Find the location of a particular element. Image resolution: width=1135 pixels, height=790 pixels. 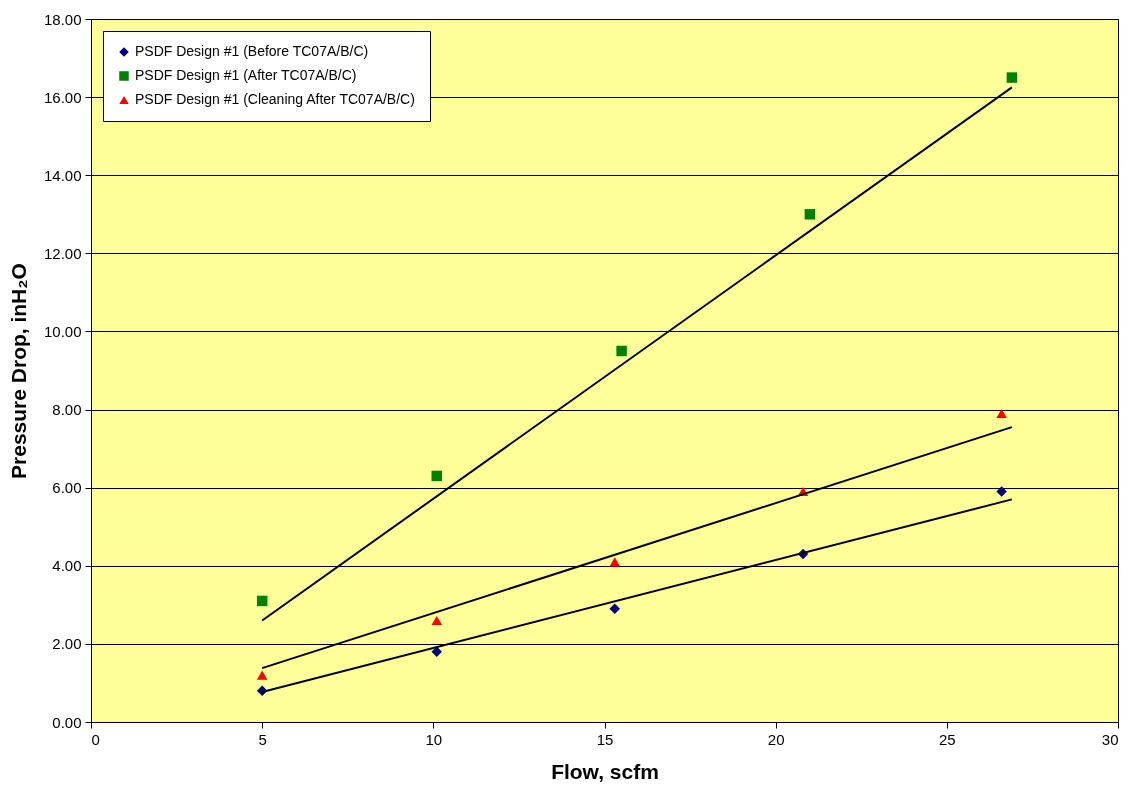

y-axis-title: Pressure Drop, inH₂O is located at coordinates (18, 371).